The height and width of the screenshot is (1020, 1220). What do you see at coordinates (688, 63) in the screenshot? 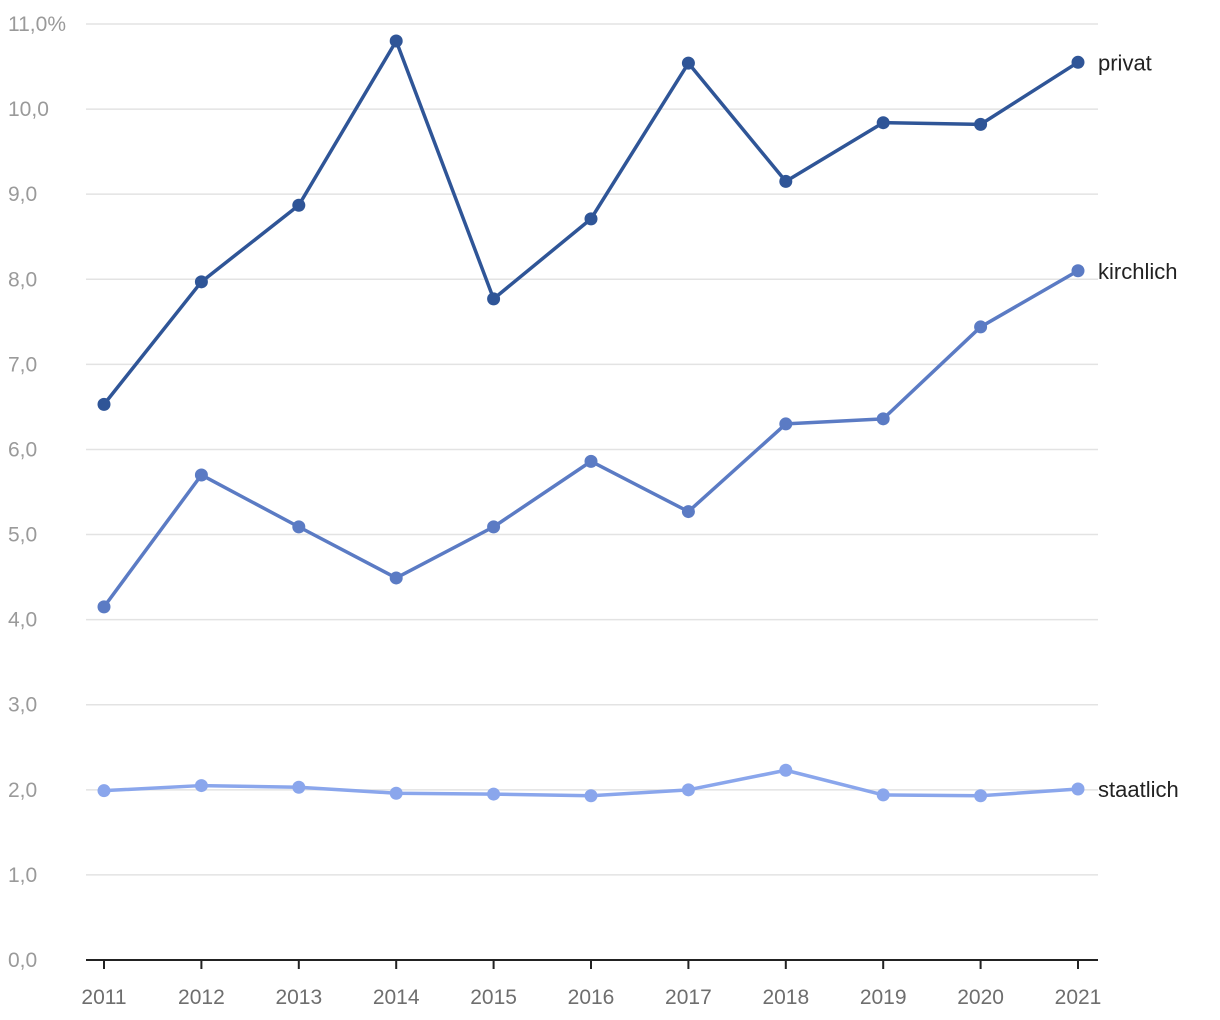
I see `data-point-privat-2017` at bounding box center [688, 63].